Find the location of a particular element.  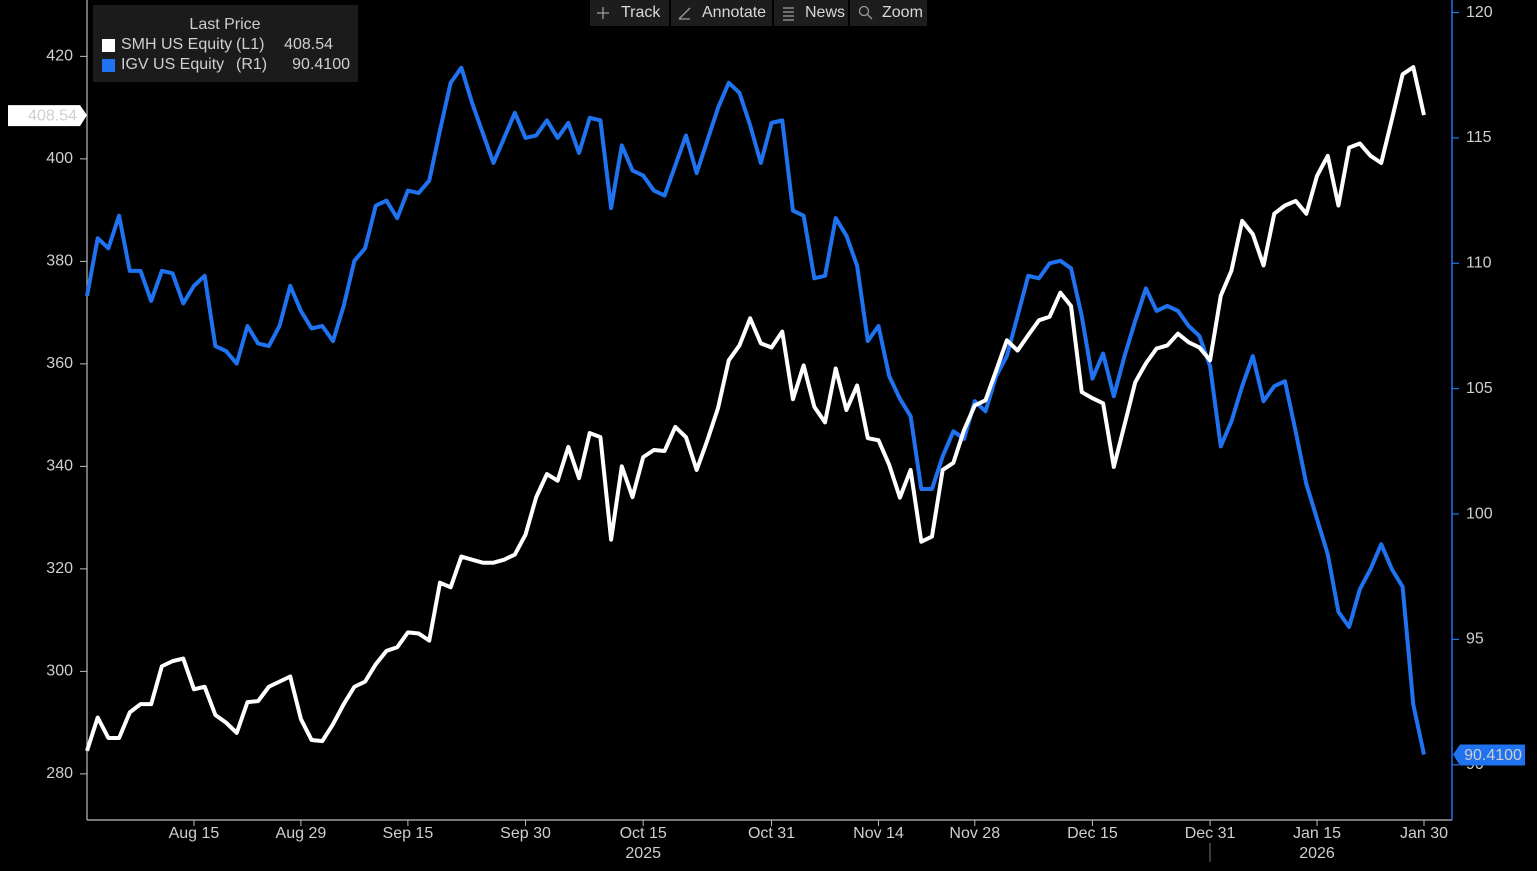

legend: Last Price is located at coordinates (225, 43).